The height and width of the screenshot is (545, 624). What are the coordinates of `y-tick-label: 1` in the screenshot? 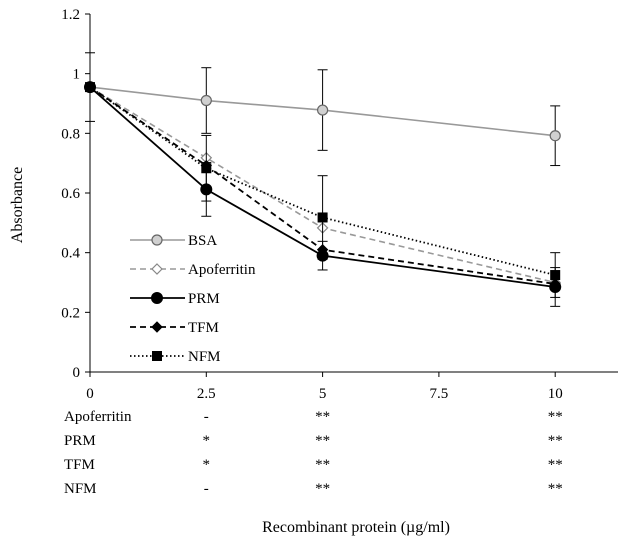 It's located at (77, 75).